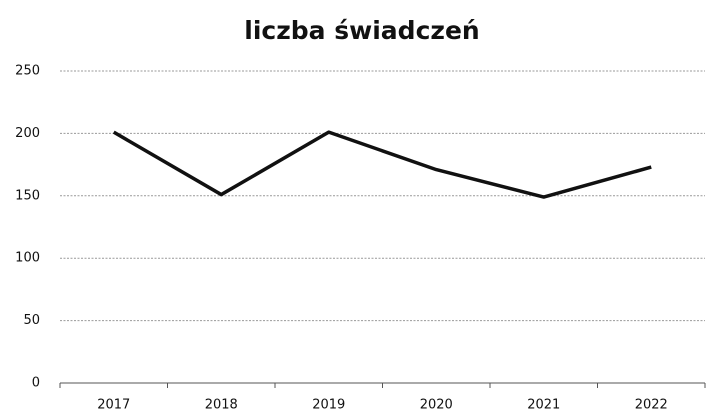 The image size is (709, 412). What do you see at coordinates (543, 405) in the screenshot?
I see `x-tick-label: 2021` at bounding box center [543, 405].